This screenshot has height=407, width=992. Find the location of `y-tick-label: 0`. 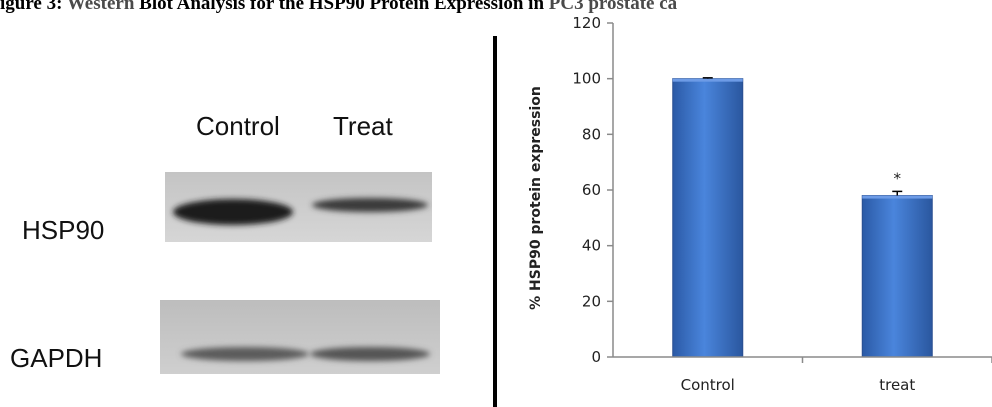

y-tick-label: 0 is located at coordinates (596, 357).